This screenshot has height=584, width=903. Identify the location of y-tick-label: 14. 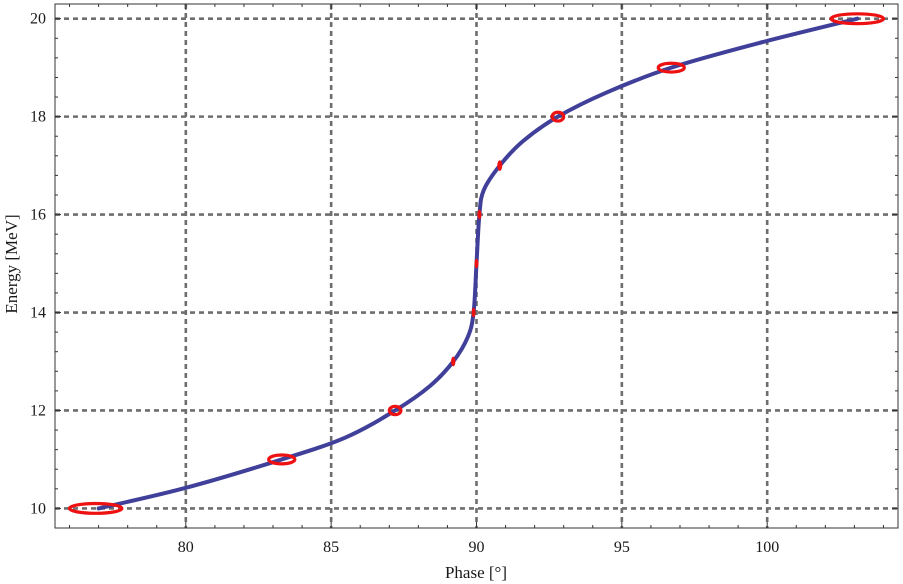
(38, 313).